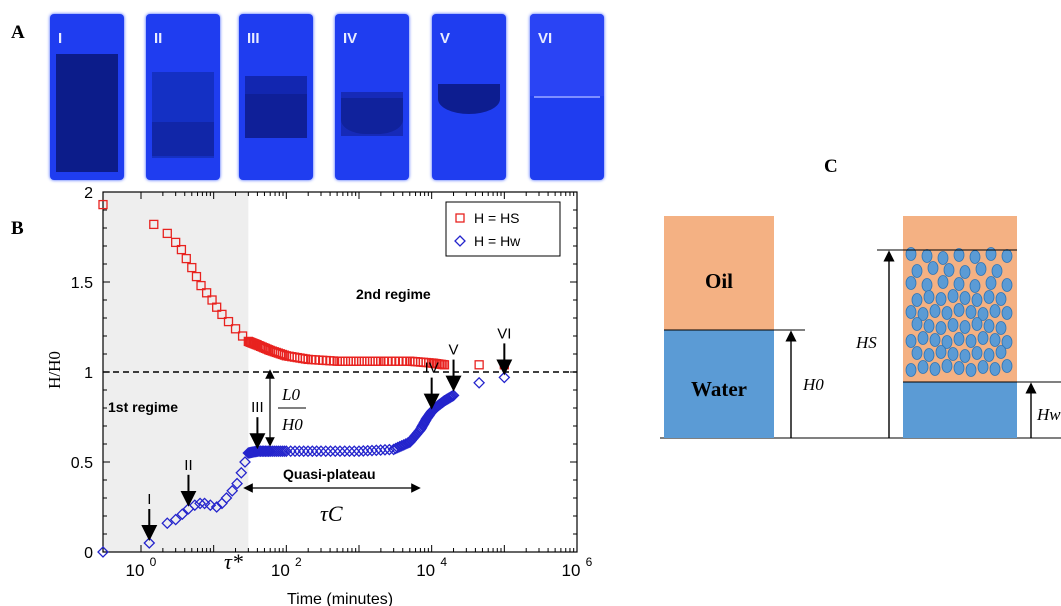  Describe the element at coordinates (82, 463) in the screenshot. I see `y-tick-label: 0.5` at that location.